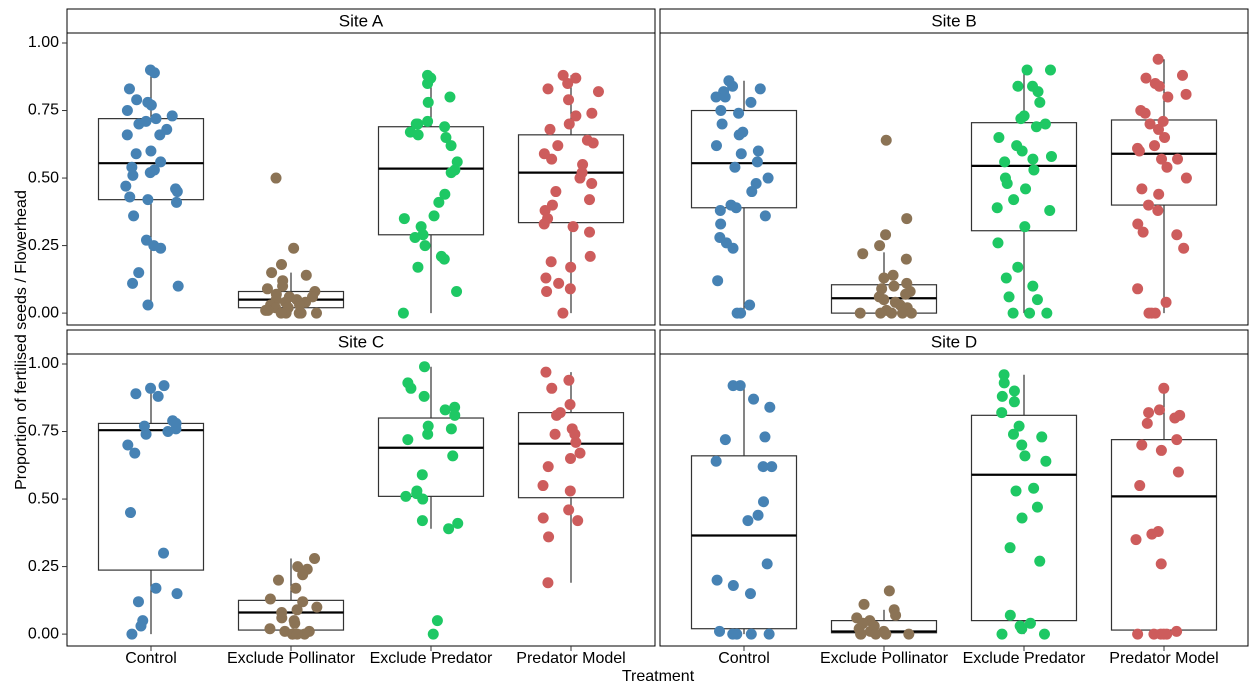 The width and height of the screenshot is (1250, 687). What do you see at coordinates (43, 177) in the screenshot?
I see `y-tick-label: 0.50` at bounding box center [43, 177].